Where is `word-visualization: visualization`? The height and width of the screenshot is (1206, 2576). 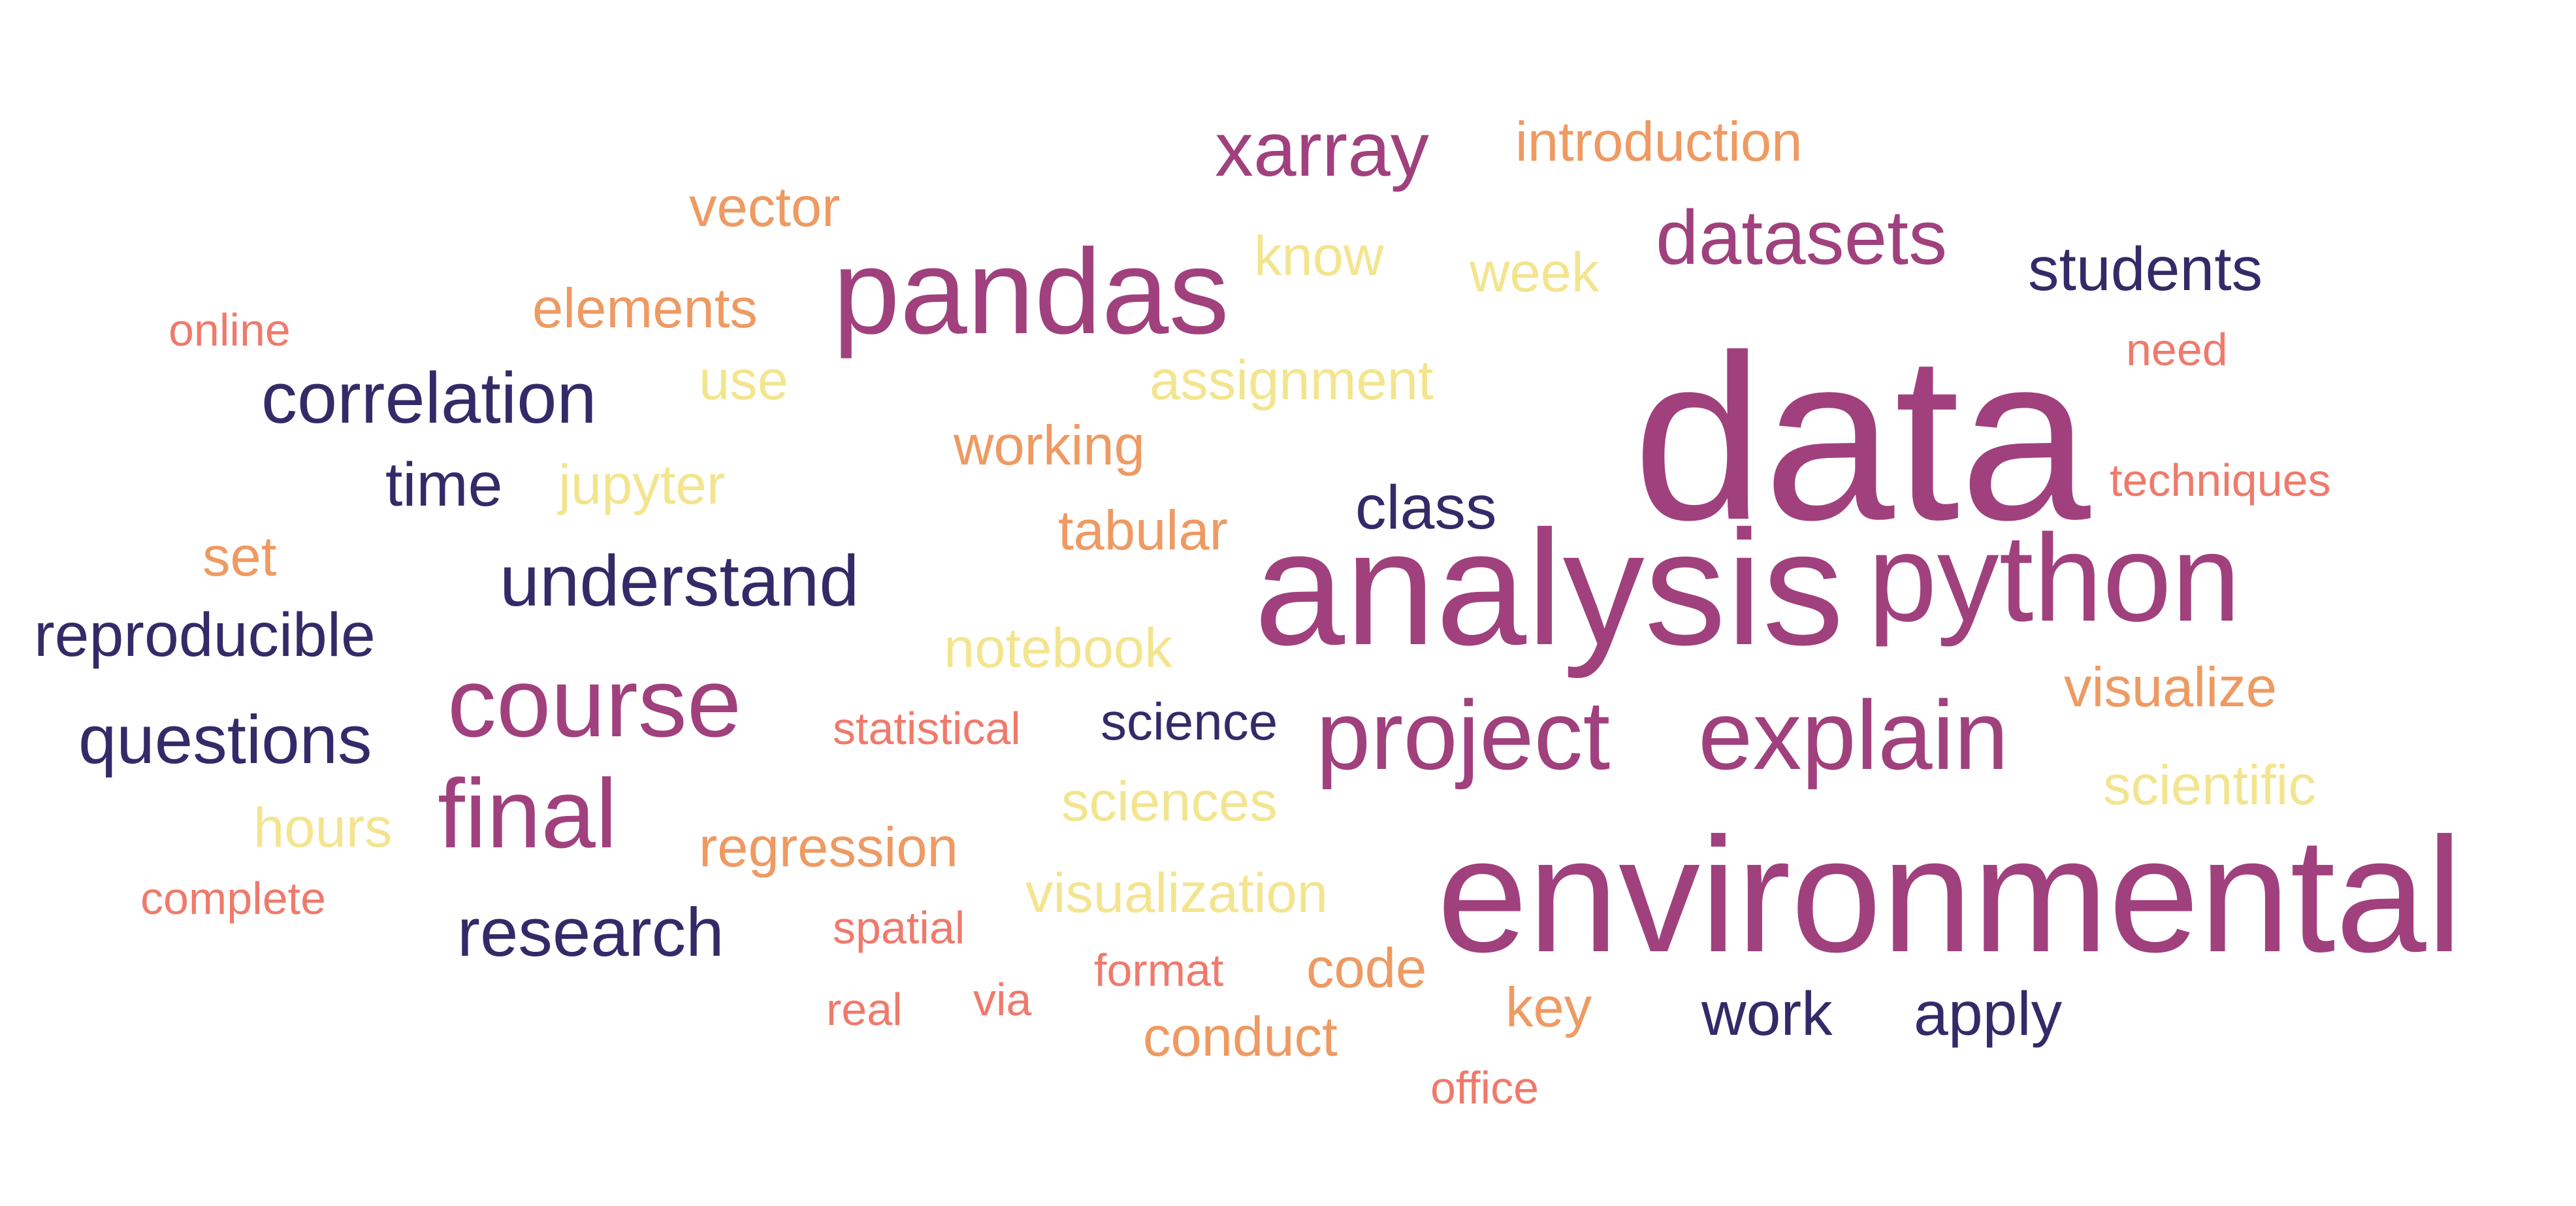
word-visualization: visualization is located at coordinates (1176, 893).